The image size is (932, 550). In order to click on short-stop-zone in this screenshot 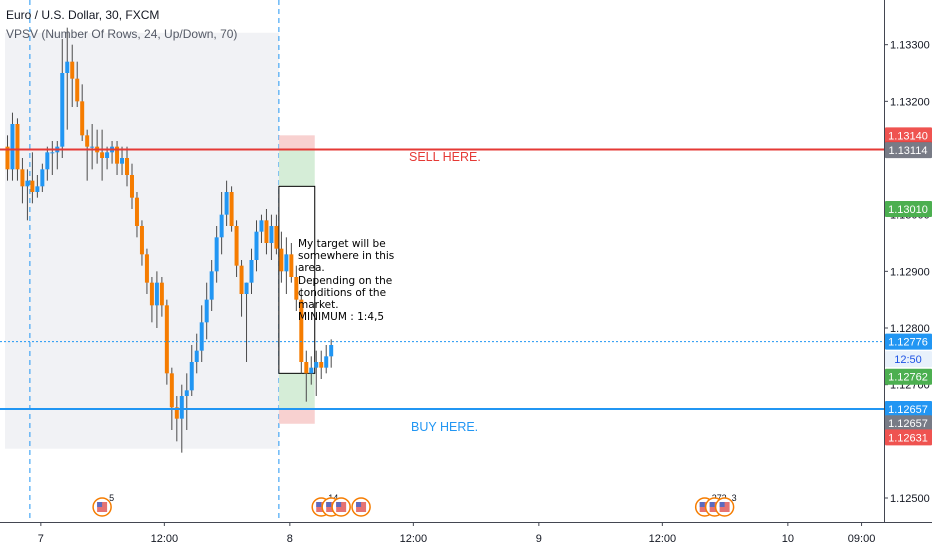, I will do `click(296, 142)`.